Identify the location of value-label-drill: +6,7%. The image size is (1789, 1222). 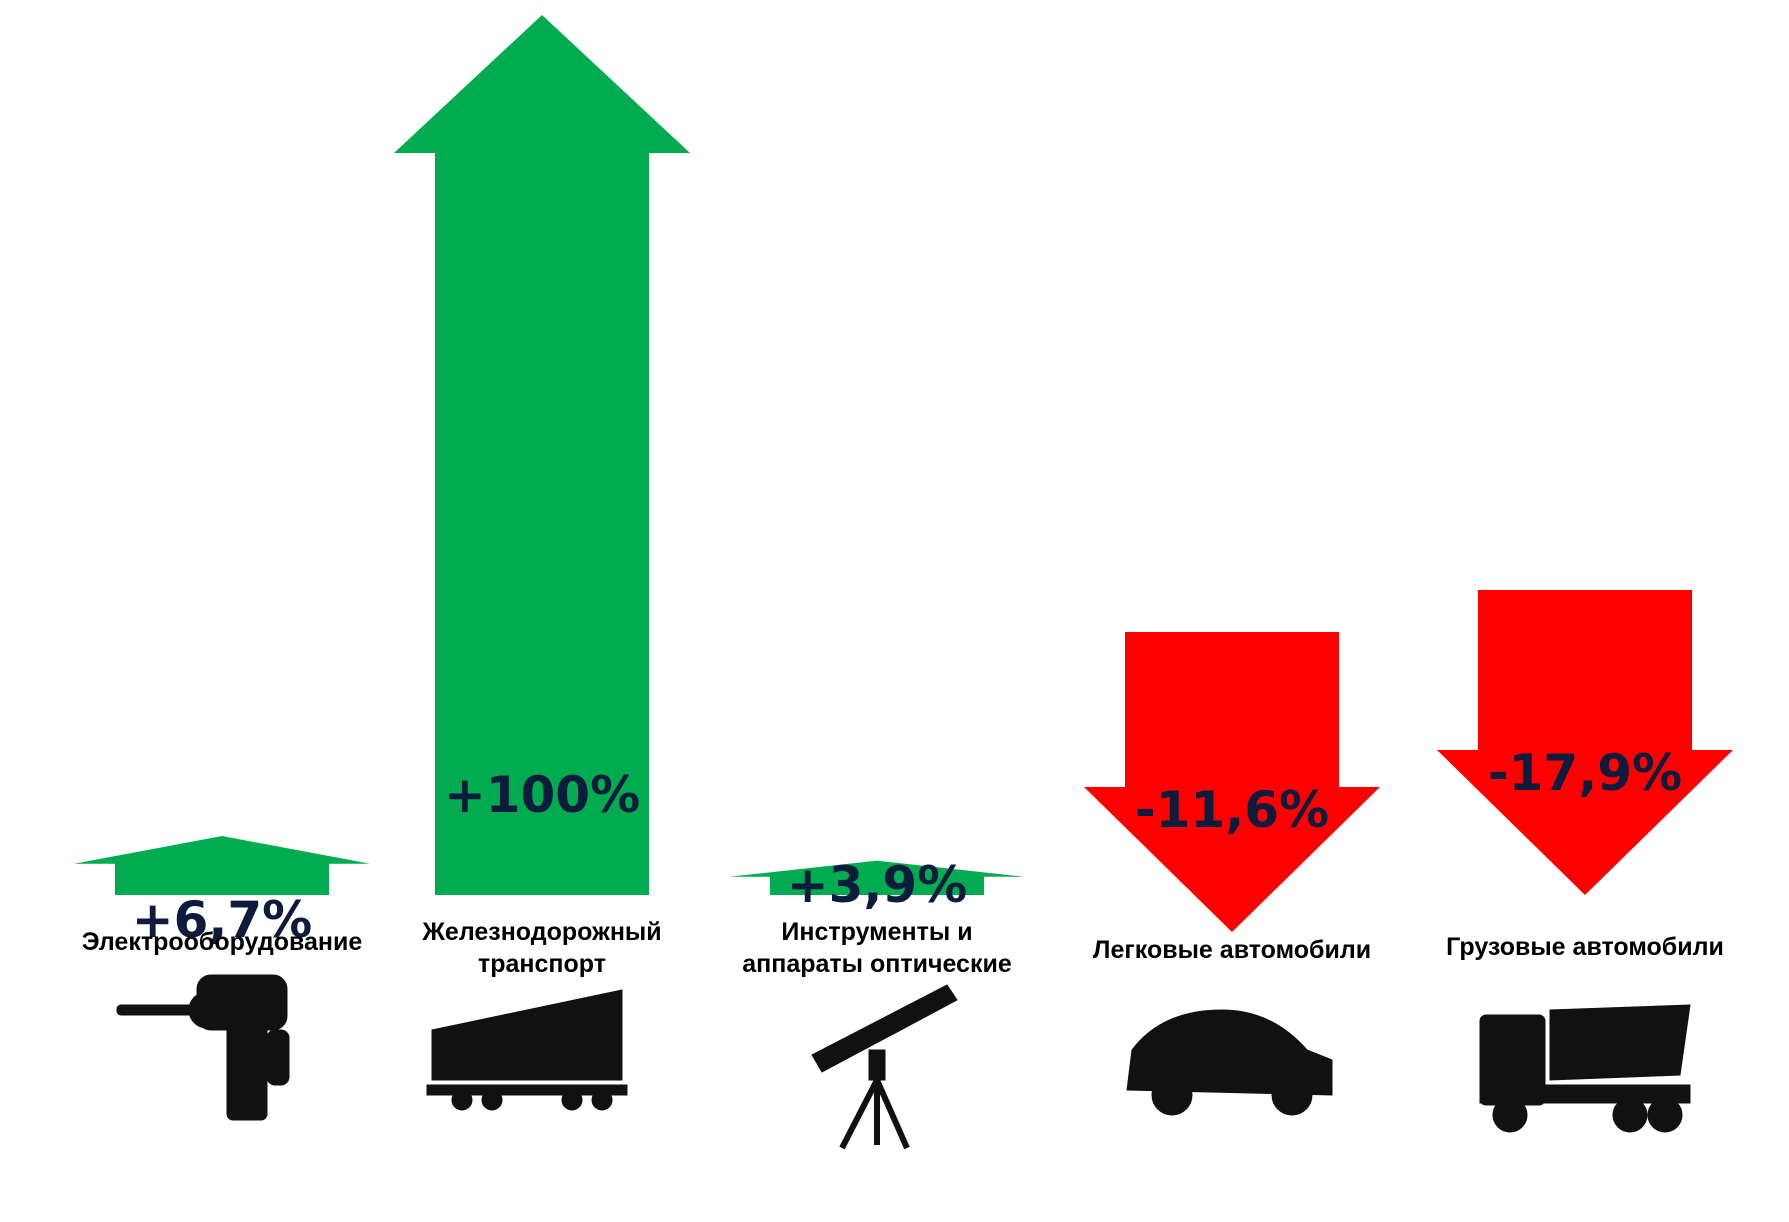
(222, 920).